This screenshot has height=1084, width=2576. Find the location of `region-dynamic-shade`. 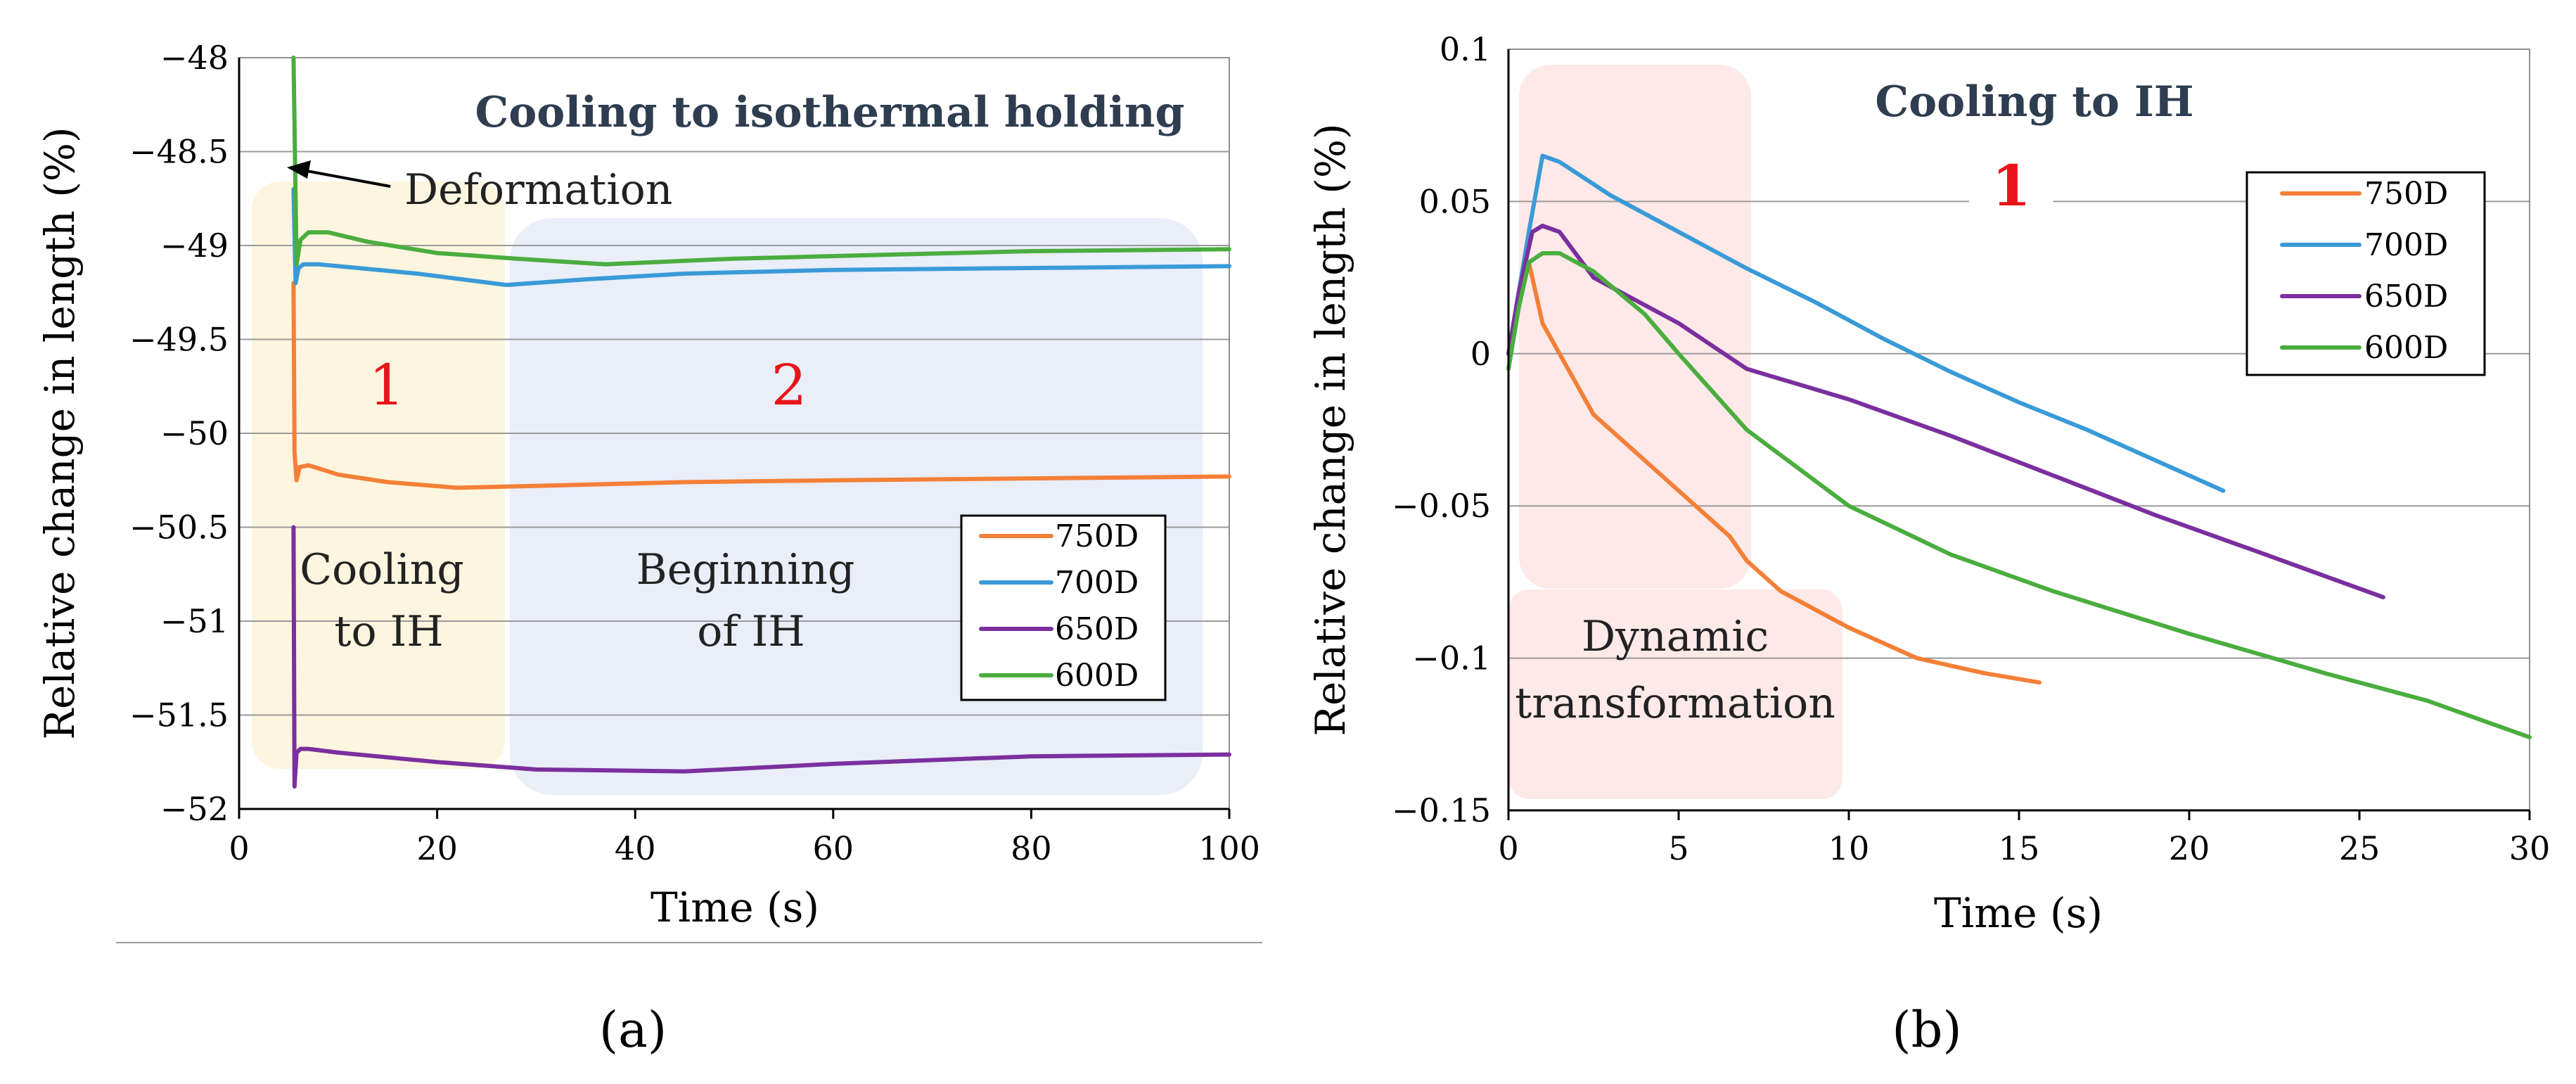

region-dynamic-shade is located at coordinates (1676, 694).